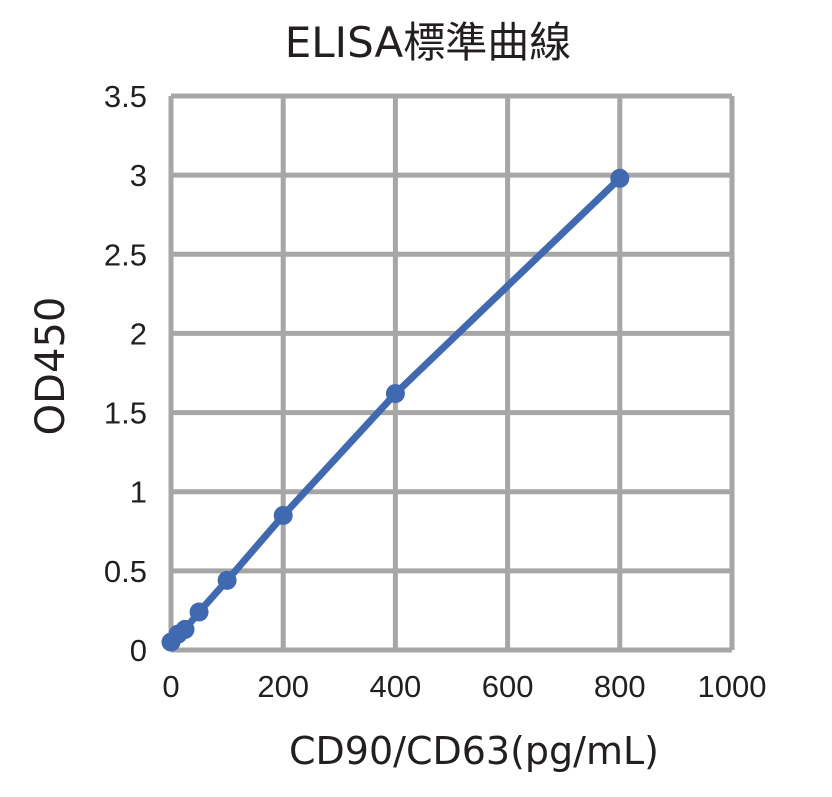  Describe the element at coordinates (283, 686) in the screenshot. I see `x-tick-label: 200` at that location.